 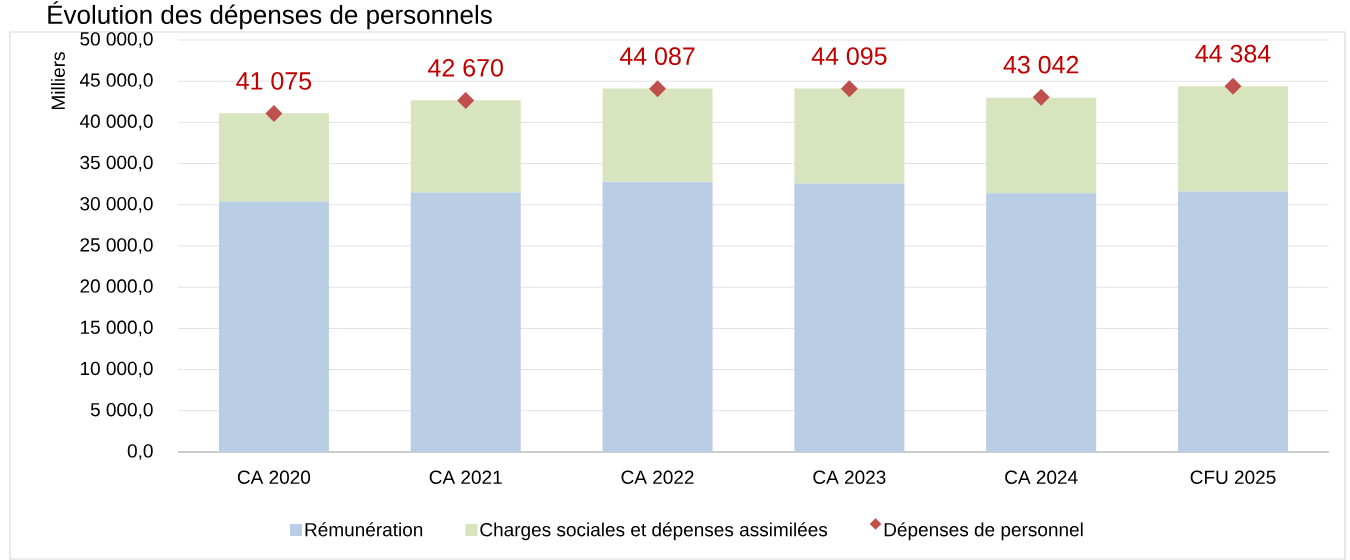 What do you see at coordinates (57, 80) in the screenshot?
I see `y-axis-title: Milliers` at bounding box center [57, 80].